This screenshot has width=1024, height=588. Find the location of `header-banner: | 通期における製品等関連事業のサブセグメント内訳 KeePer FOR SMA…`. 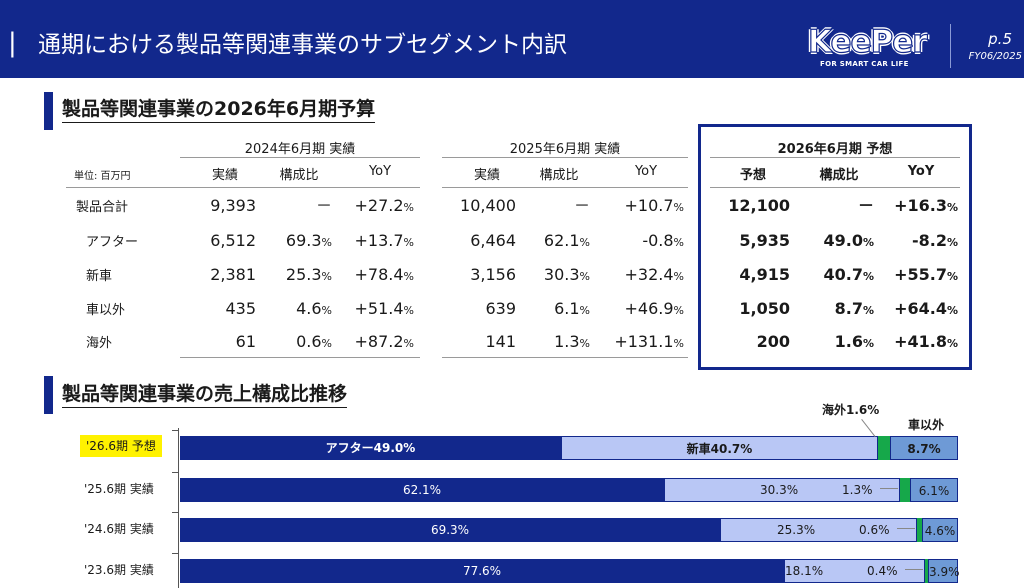

header-banner: | 通期における製品等関連事業のサブセグメント内訳 KeePer FOR SMA… is located at coordinates (512, 39).